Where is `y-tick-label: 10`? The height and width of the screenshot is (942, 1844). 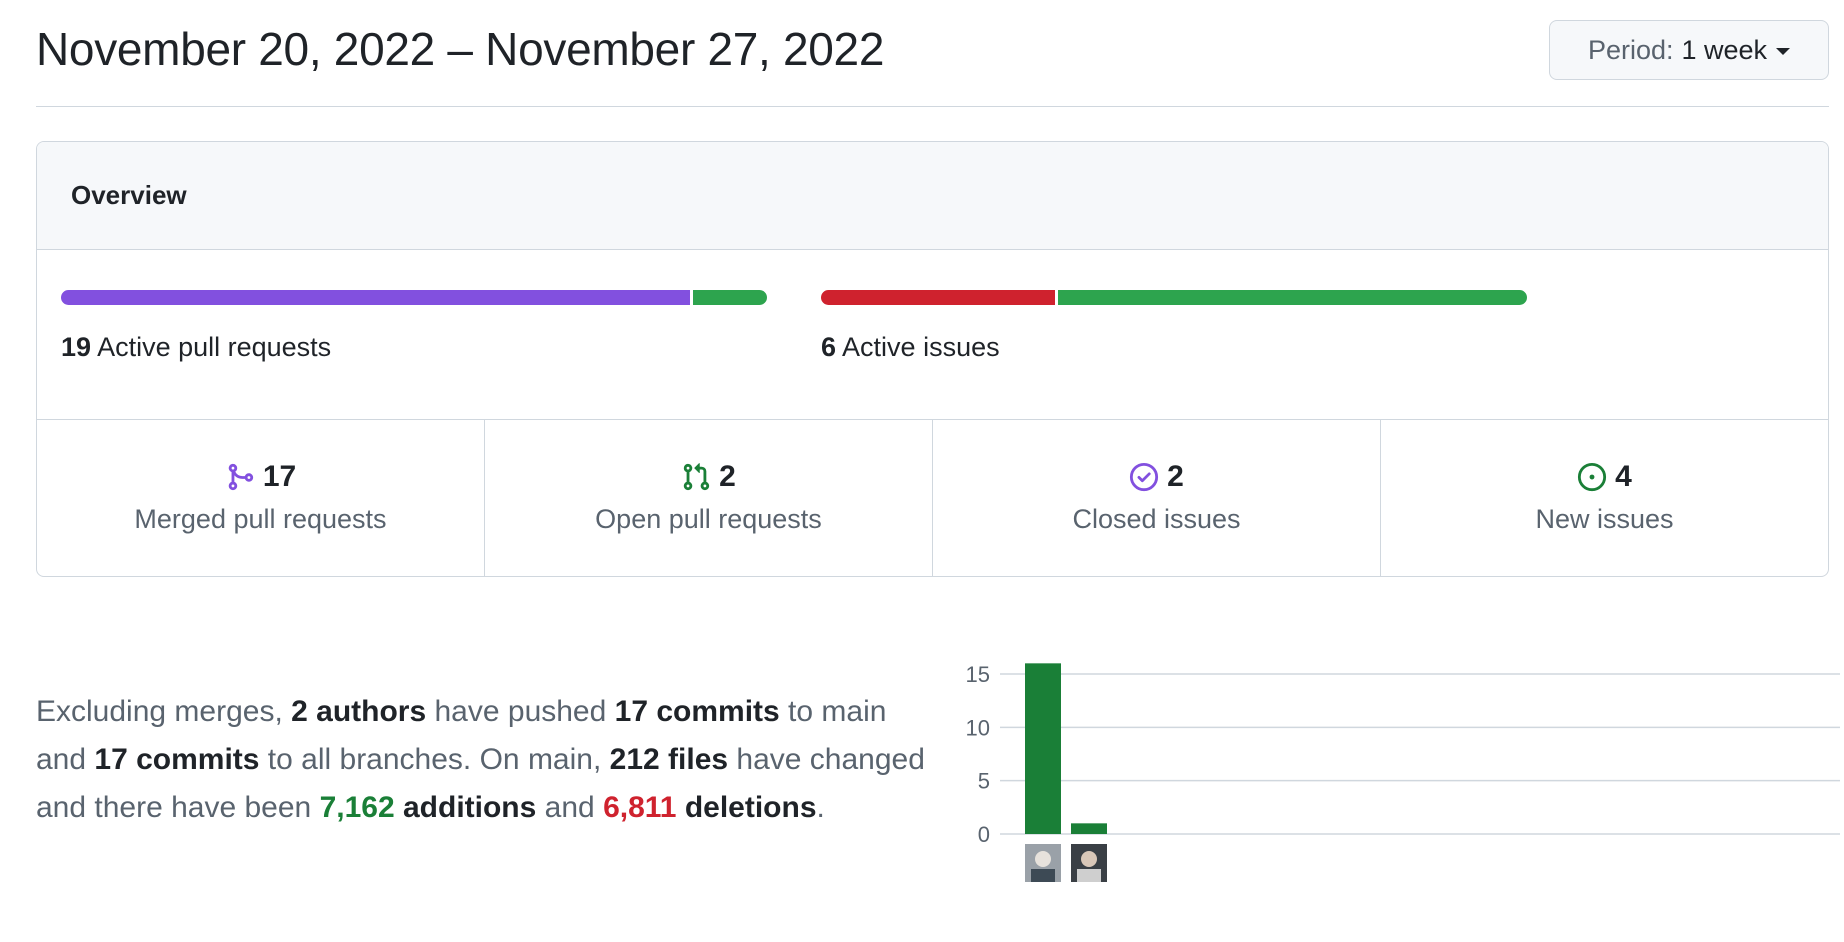 y-tick-label: 10 is located at coordinates (978, 727).